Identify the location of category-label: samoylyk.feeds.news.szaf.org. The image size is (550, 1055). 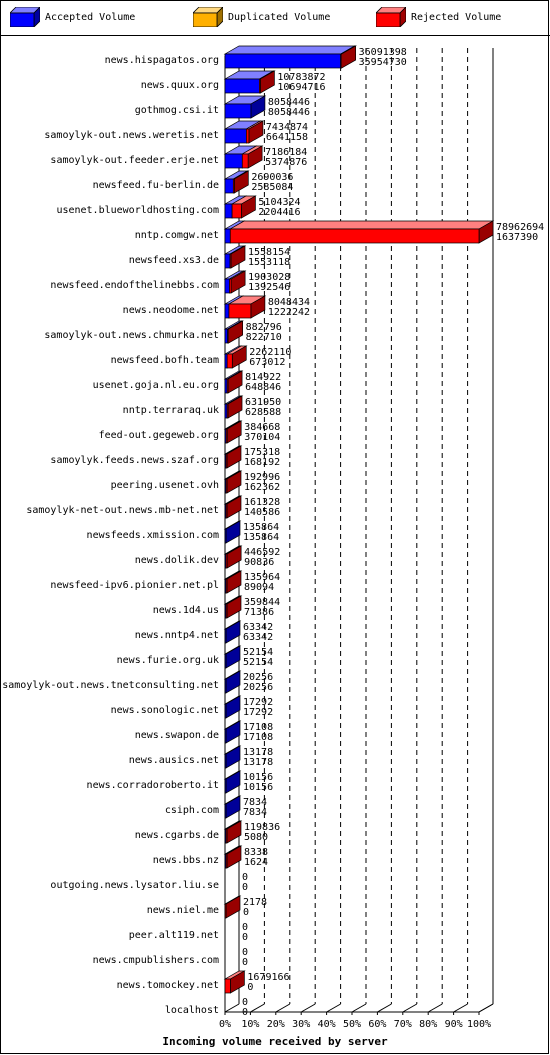
(134, 460).